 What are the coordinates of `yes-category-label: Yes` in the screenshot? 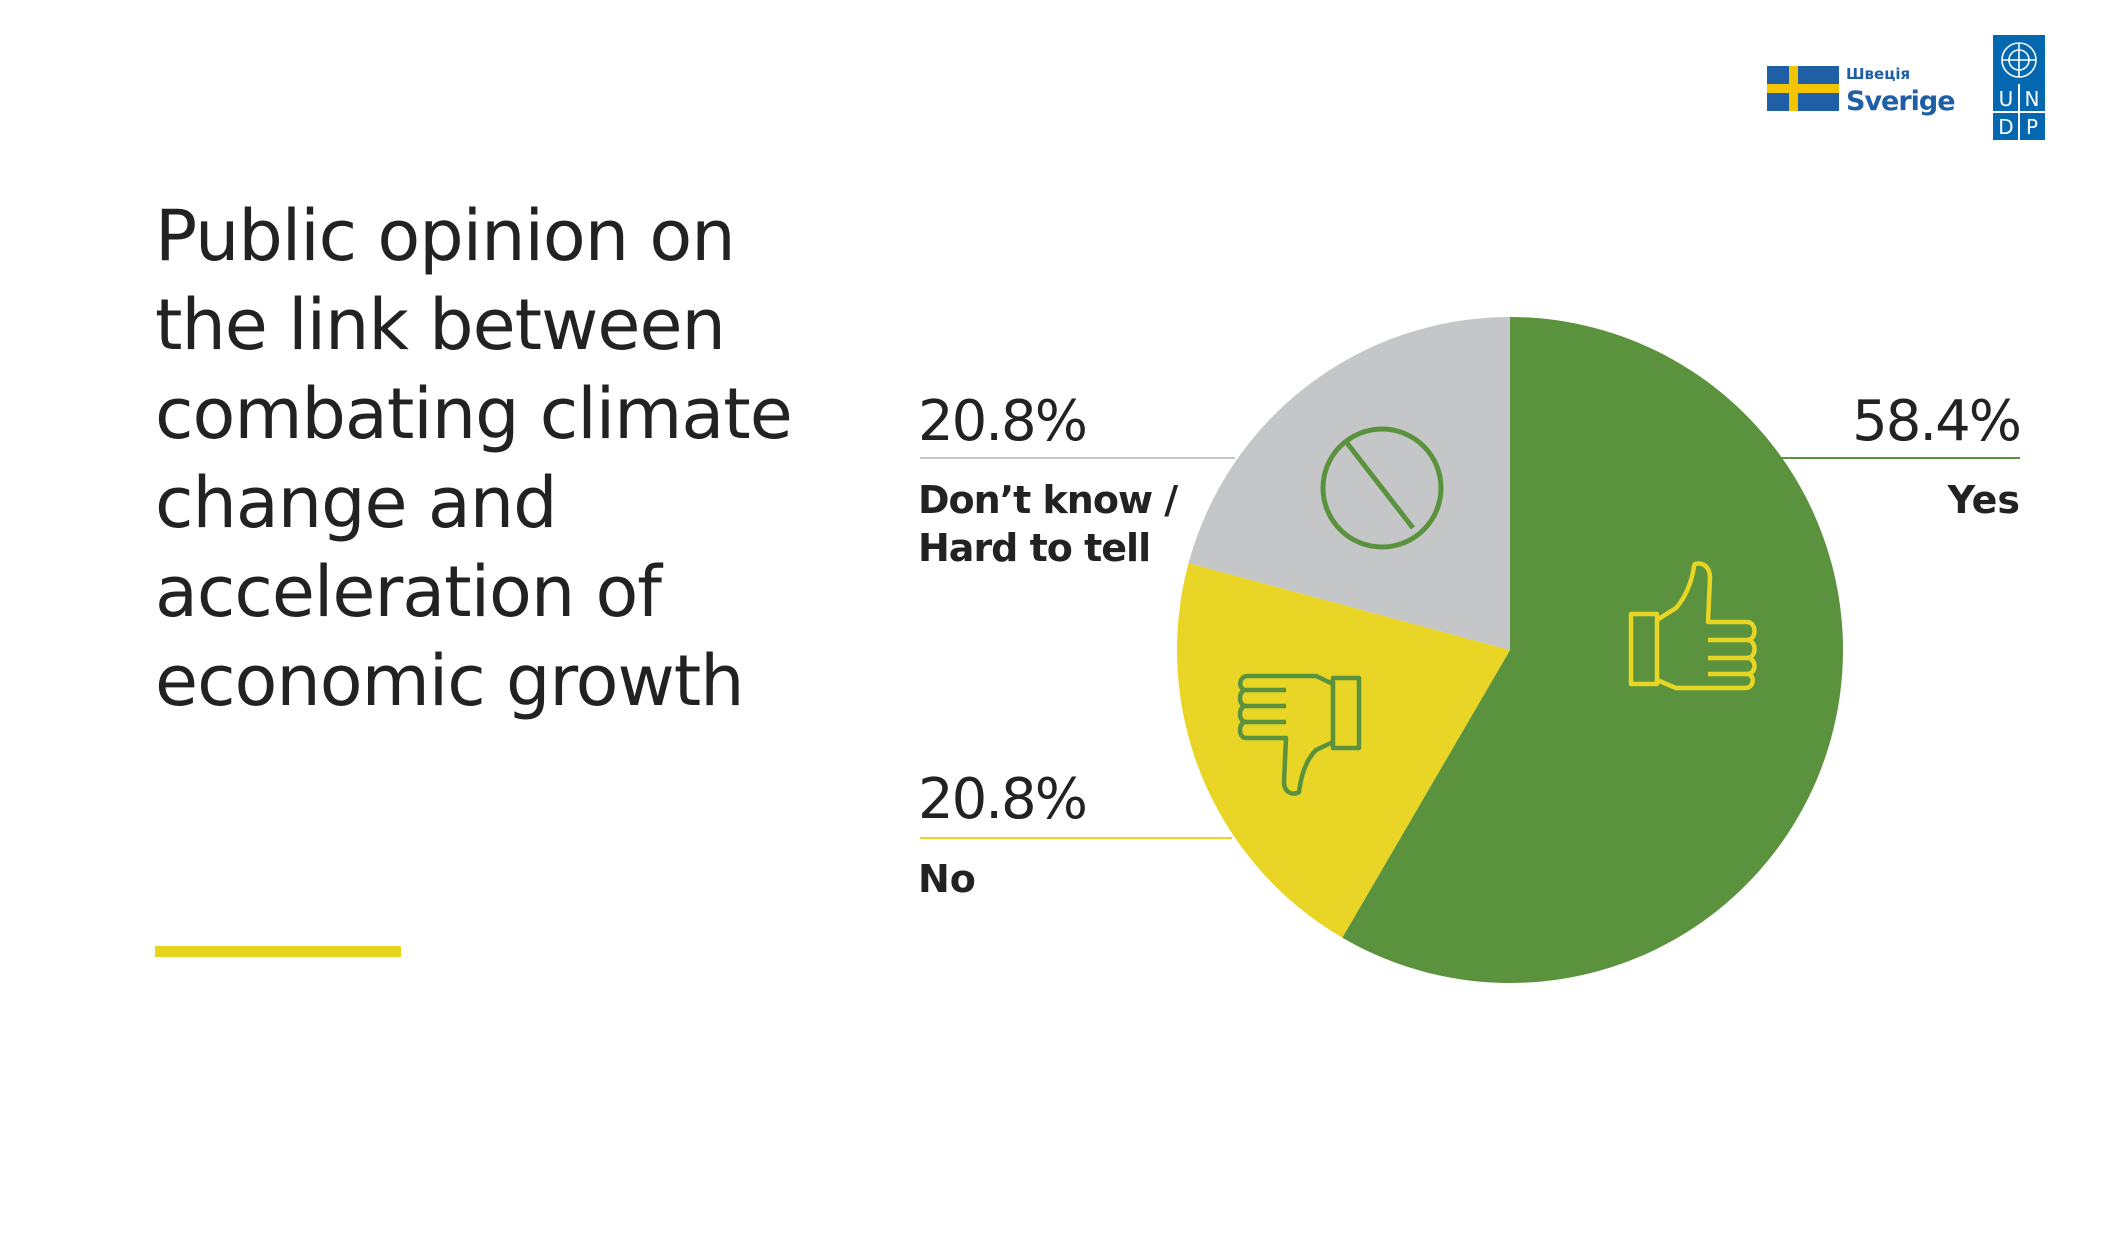 It's located at (1983, 500).